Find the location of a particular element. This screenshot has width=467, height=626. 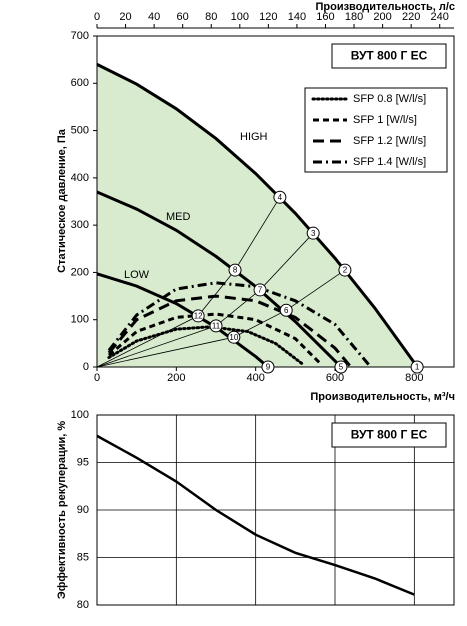

x-tick-label: 400 is located at coordinates (255, 378).